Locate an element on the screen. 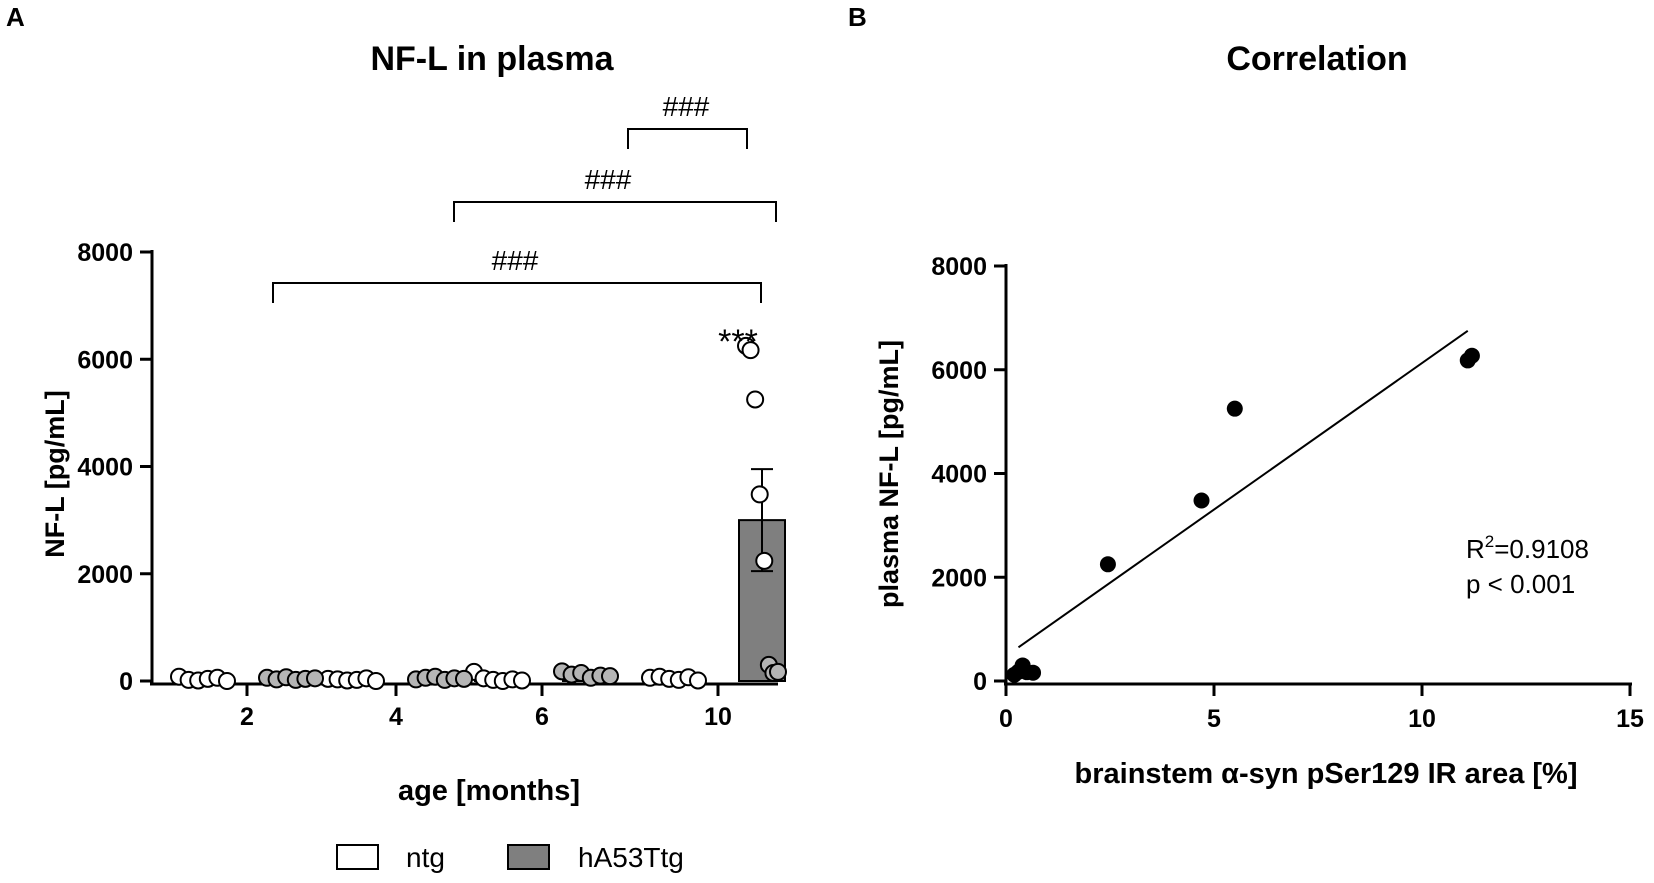 The height and width of the screenshot is (883, 1654). panel-a-y-tick-label: 0 is located at coordinates (126, 682).